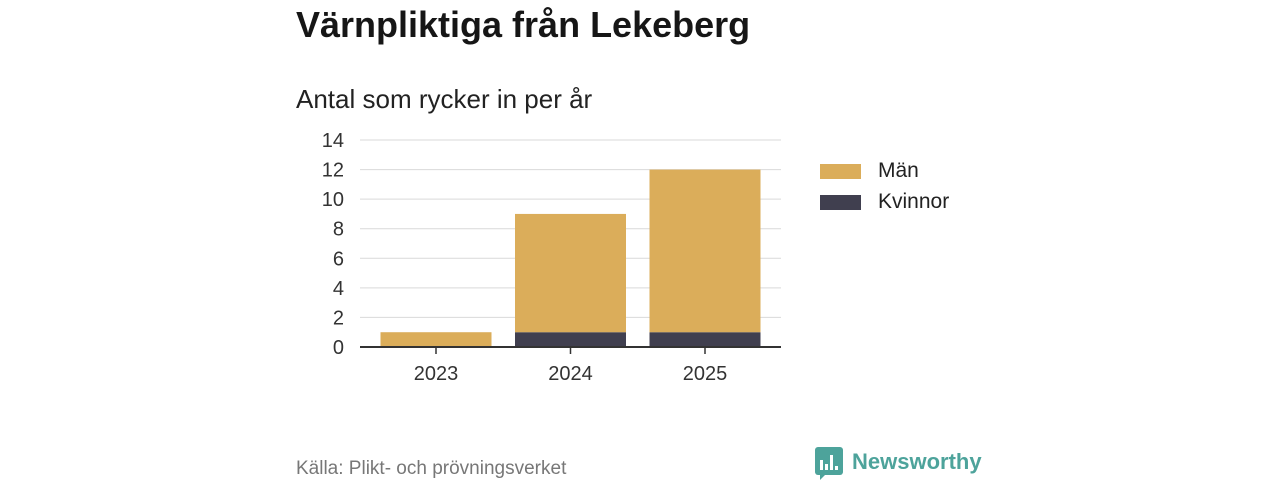 The height and width of the screenshot is (480, 1280). What do you see at coordinates (898, 170) in the screenshot?
I see `legend-label-men: Män` at bounding box center [898, 170].